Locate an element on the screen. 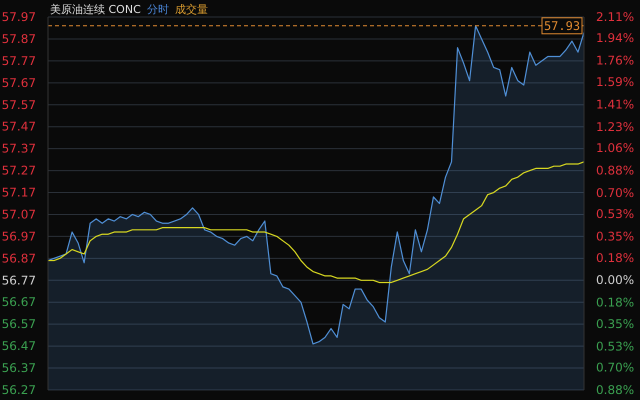  y-tick-label: 56.97 is located at coordinates (19, 236).